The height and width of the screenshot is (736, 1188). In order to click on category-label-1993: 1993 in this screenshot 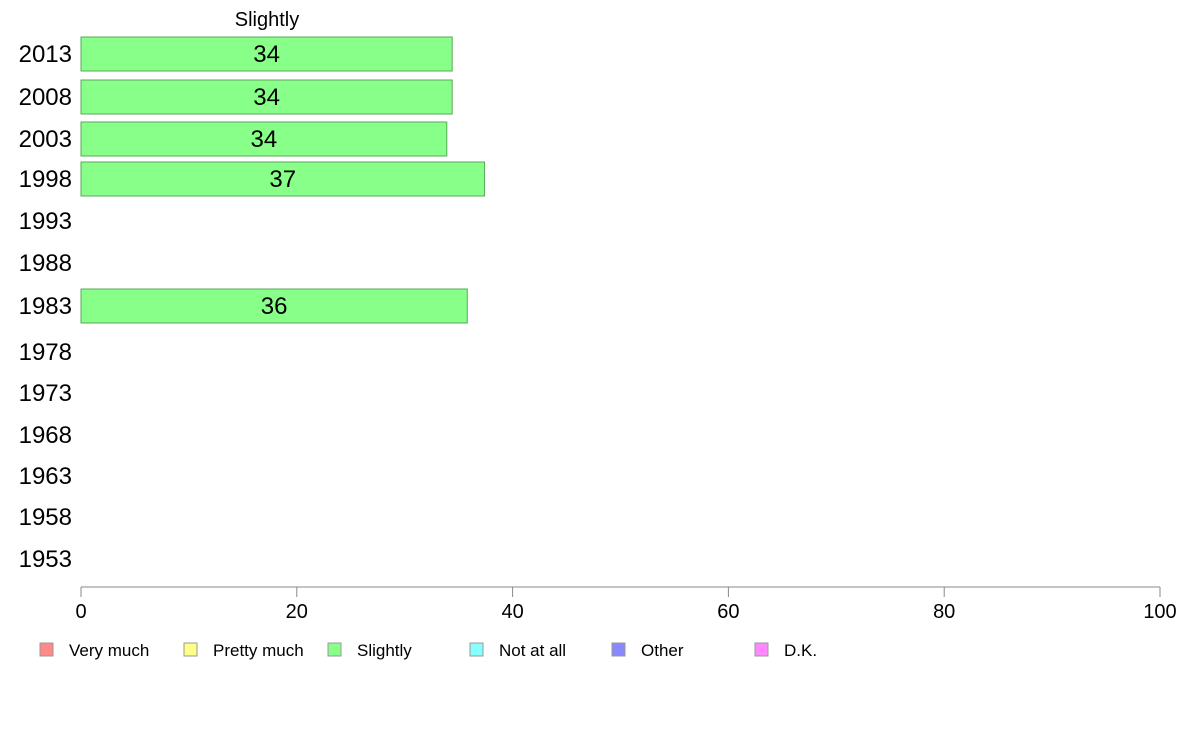, I will do `click(45, 221)`.